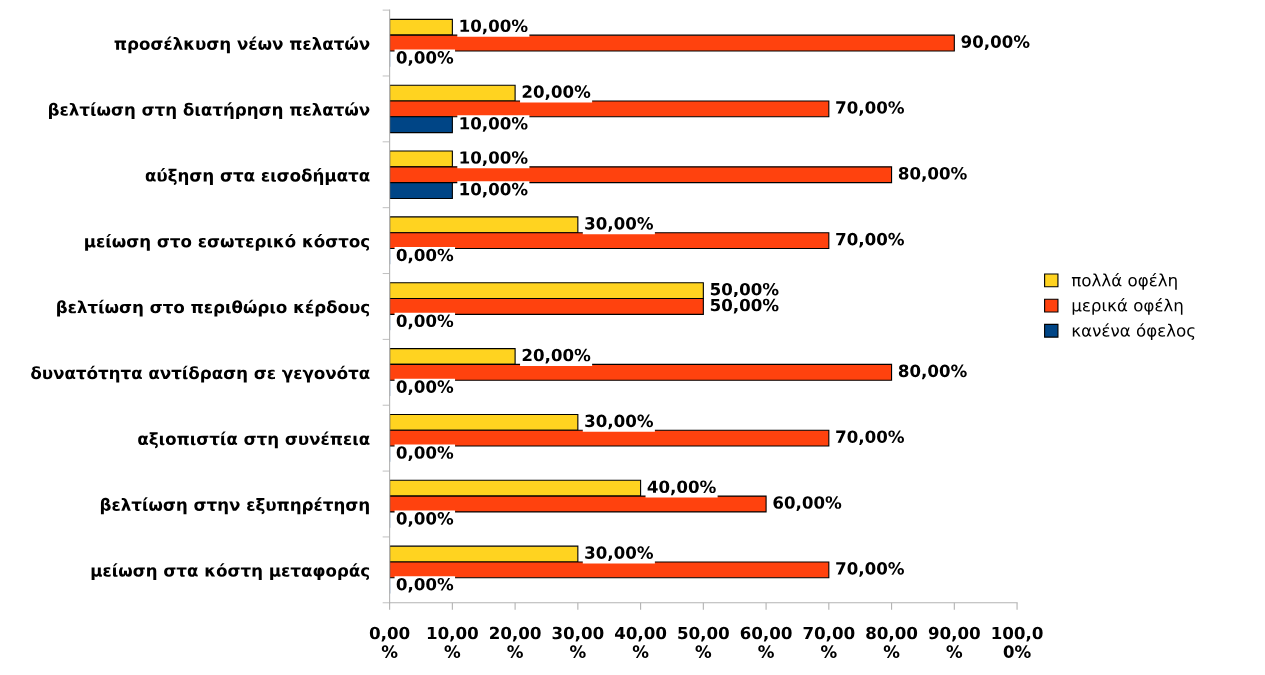  I want to click on y-tick-label: δυνατότητα αντίδραση σε γεγονότα, so click(200, 374).